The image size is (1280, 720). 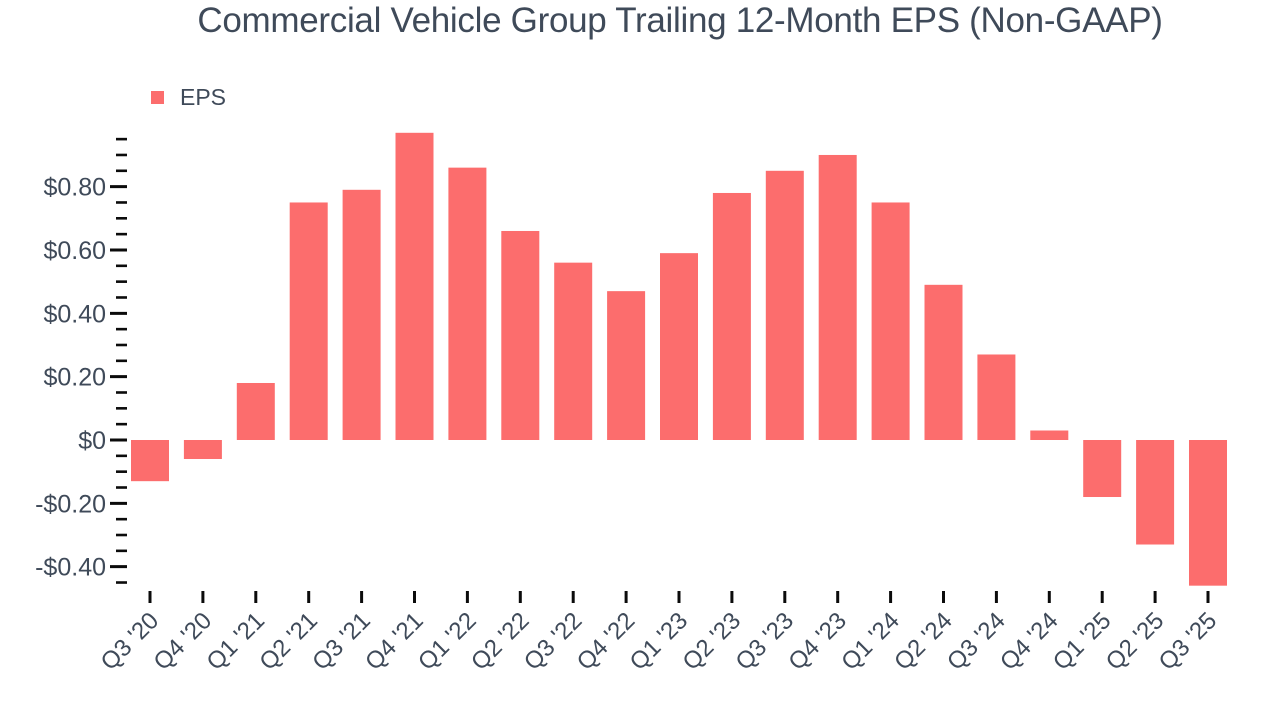 What do you see at coordinates (235, 641) in the screenshot?
I see `x-axis-label: Q1 '21` at bounding box center [235, 641].